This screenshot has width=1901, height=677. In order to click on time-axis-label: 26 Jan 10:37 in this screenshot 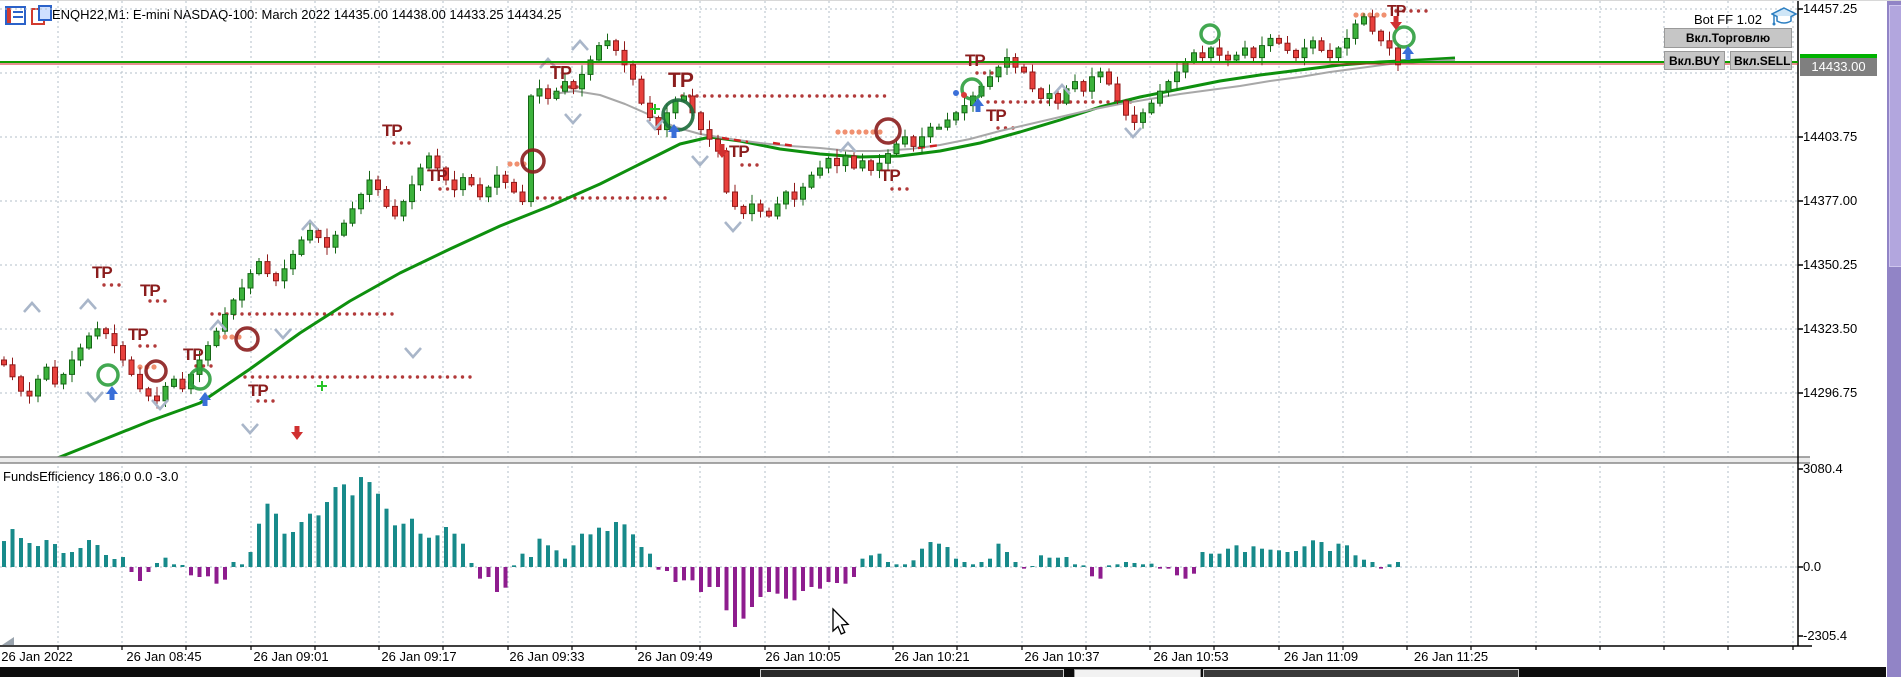, I will do `click(1062, 656)`.